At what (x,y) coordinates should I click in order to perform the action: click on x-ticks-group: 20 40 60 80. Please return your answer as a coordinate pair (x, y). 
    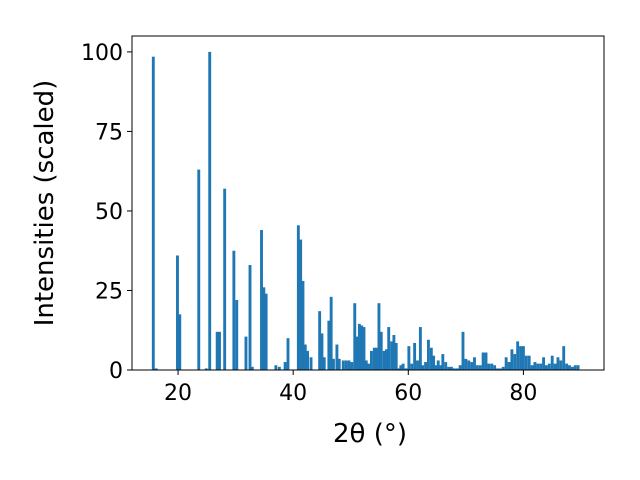
    Looking at the image, I should click on (350, 388).